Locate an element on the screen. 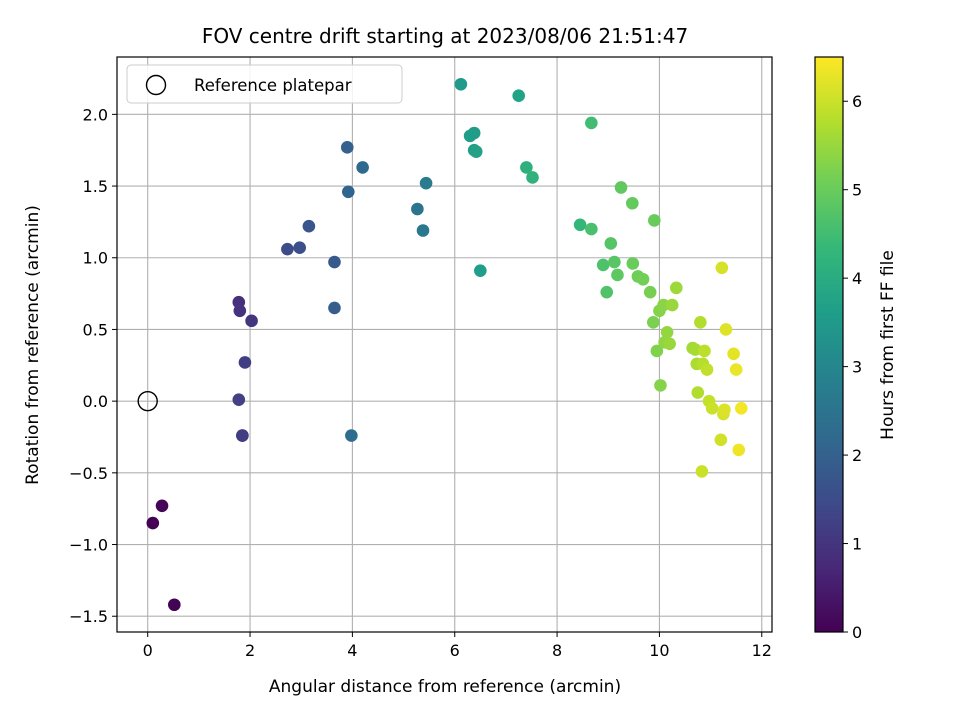 Image resolution: width=960 pixels, height=720 pixels. x-ticks: 0 2 4 6 8 10 12 is located at coordinates (457, 646).